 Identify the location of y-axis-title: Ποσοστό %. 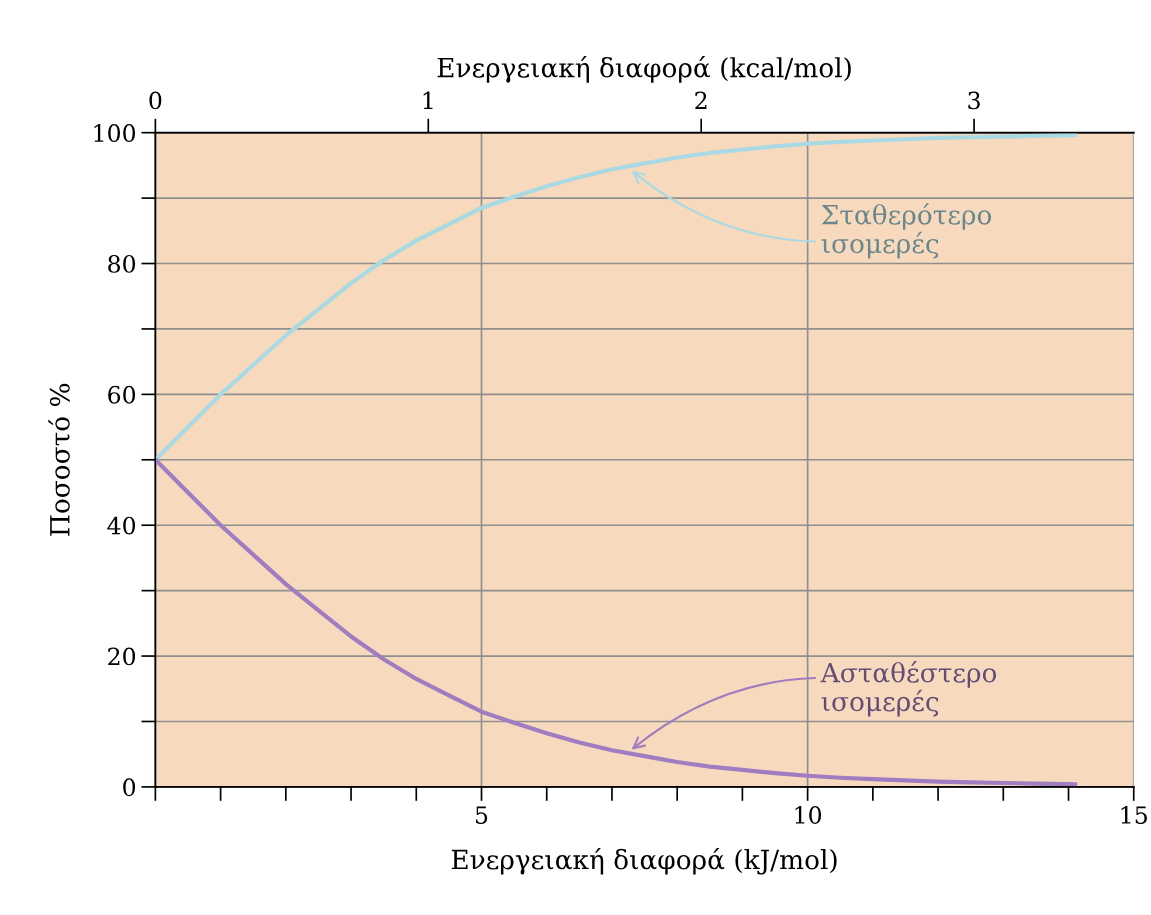
(59, 459).